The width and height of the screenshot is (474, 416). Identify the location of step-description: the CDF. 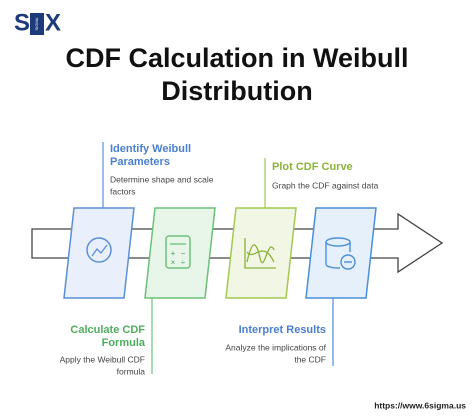
(310, 359).